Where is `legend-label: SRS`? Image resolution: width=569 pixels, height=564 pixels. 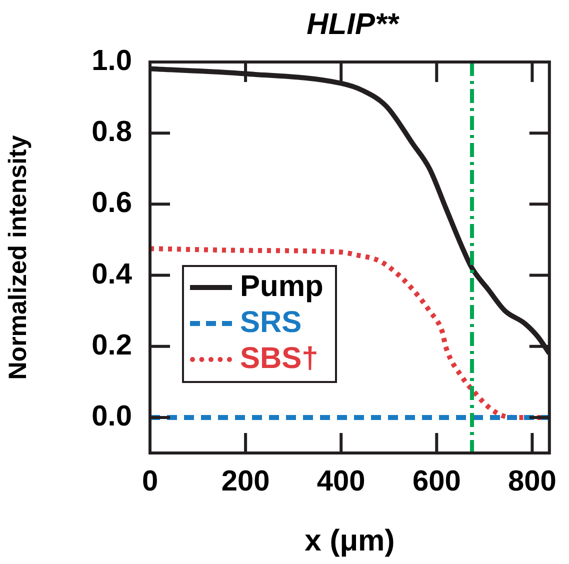 legend-label: SRS is located at coordinates (271, 323).